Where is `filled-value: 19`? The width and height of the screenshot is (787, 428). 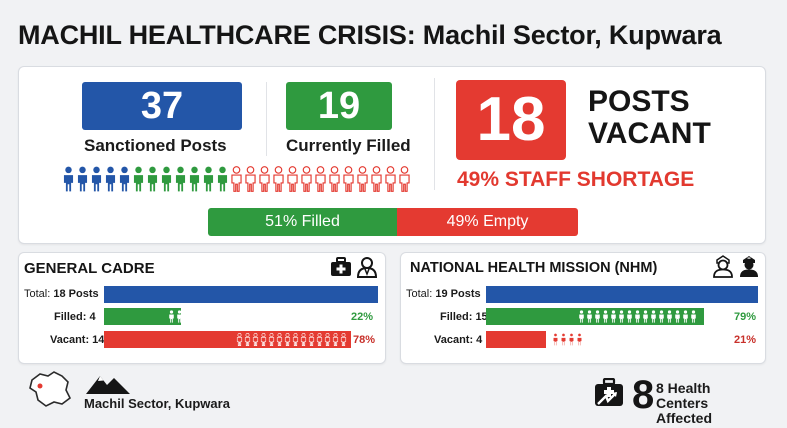 filled-value: 19 is located at coordinates (339, 106).